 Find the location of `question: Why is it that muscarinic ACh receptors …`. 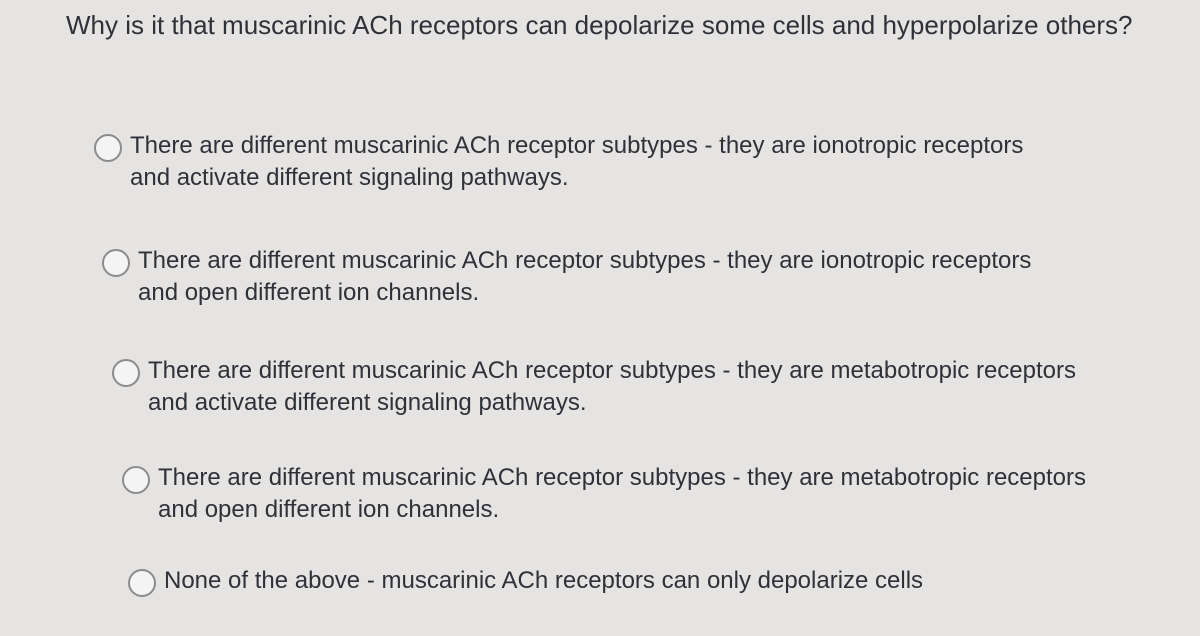

question: Why is it that muscarinic ACh receptors … is located at coordinates (599, 25).